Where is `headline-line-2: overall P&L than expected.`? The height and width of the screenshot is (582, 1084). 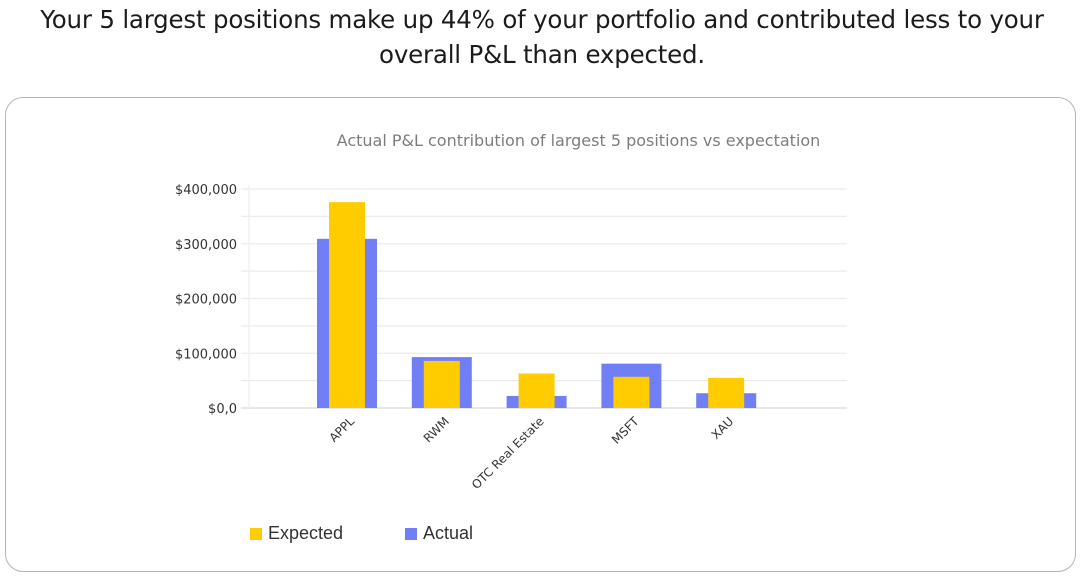
headline-line-2: overall P&L than expected. is located at coordinates (542, 54).